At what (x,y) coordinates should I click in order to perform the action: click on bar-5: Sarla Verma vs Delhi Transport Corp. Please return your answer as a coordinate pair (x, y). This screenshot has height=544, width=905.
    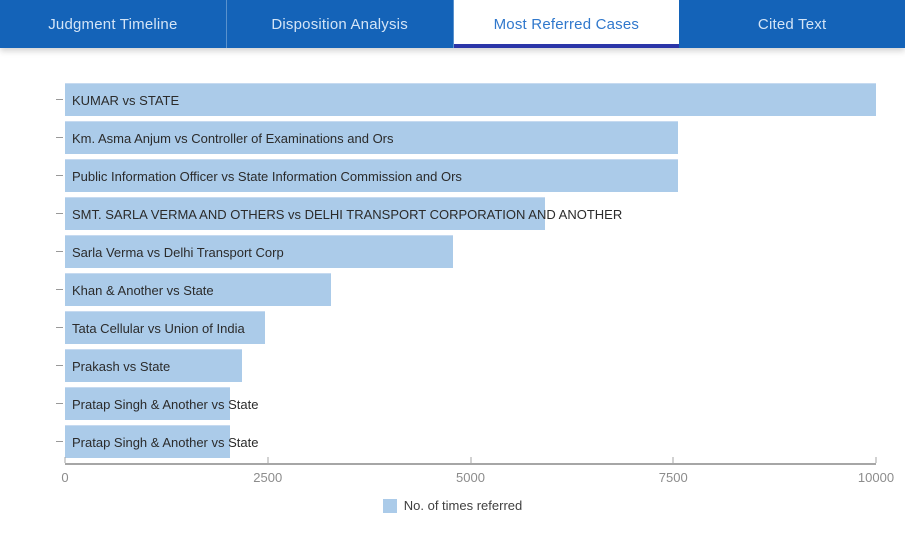
    Looking at the image, I should click on (259, 251).